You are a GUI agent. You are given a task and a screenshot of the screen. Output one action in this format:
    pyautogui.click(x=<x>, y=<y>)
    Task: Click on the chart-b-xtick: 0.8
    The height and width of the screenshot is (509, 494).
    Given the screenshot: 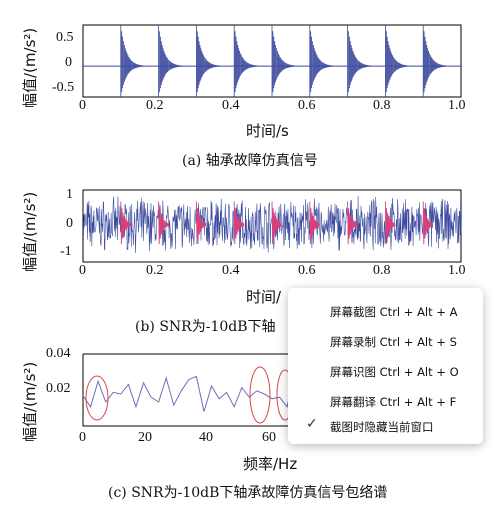 What is the action you would take?
    pyautogui.click(x=382, y=270)
    